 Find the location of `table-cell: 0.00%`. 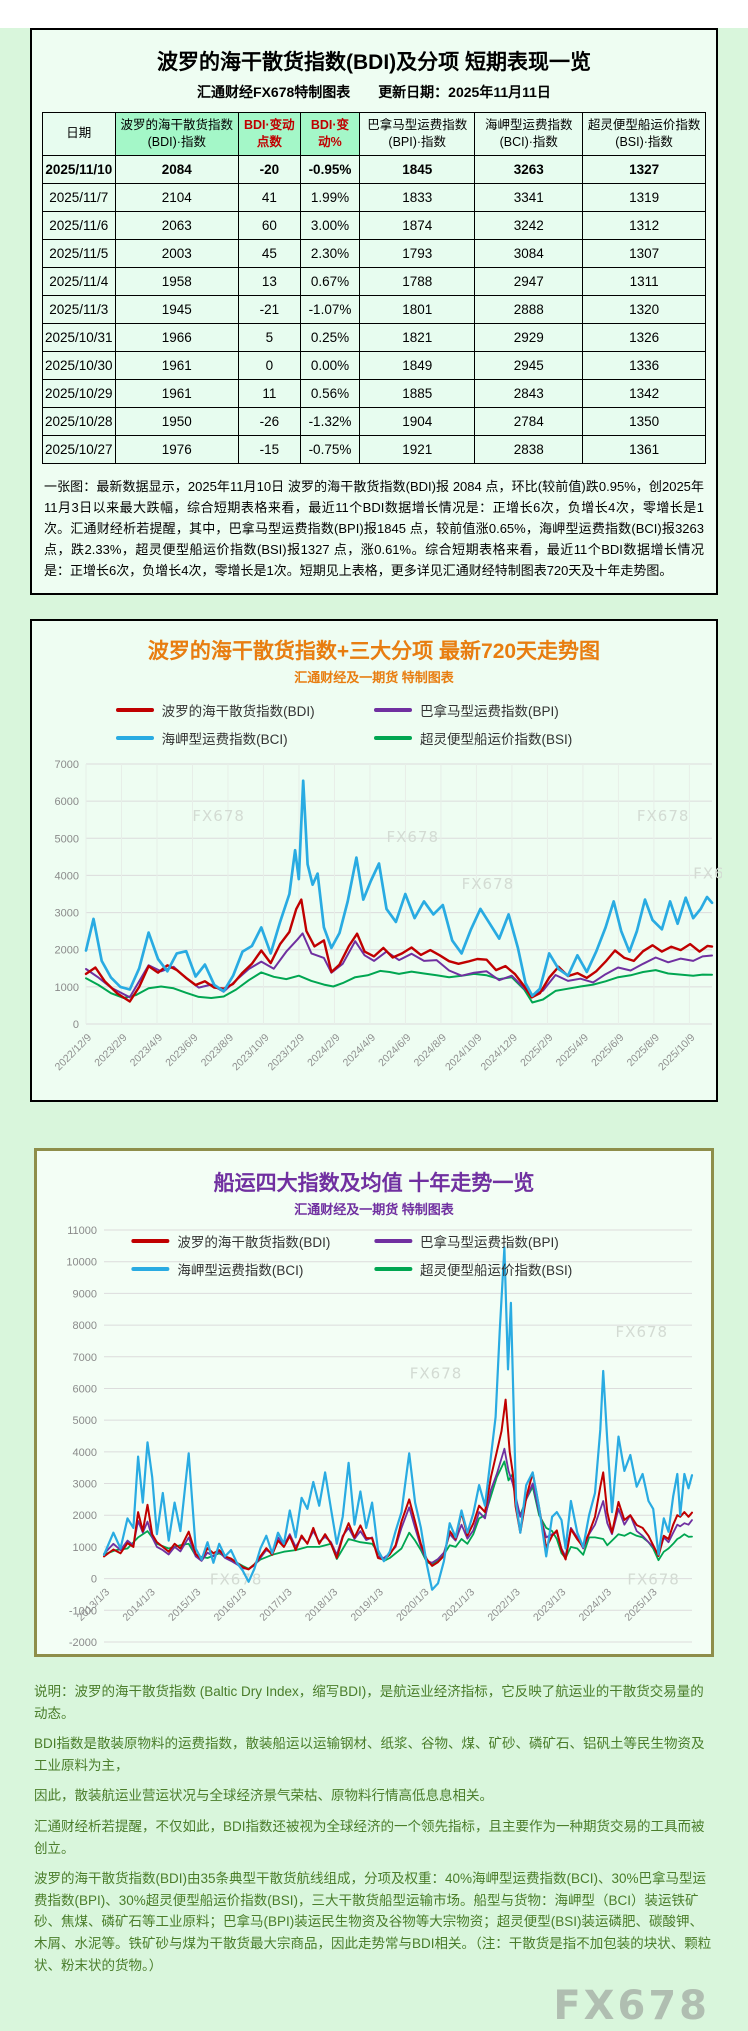

table-cell: 0.00% is located at coordinates (330, 365).